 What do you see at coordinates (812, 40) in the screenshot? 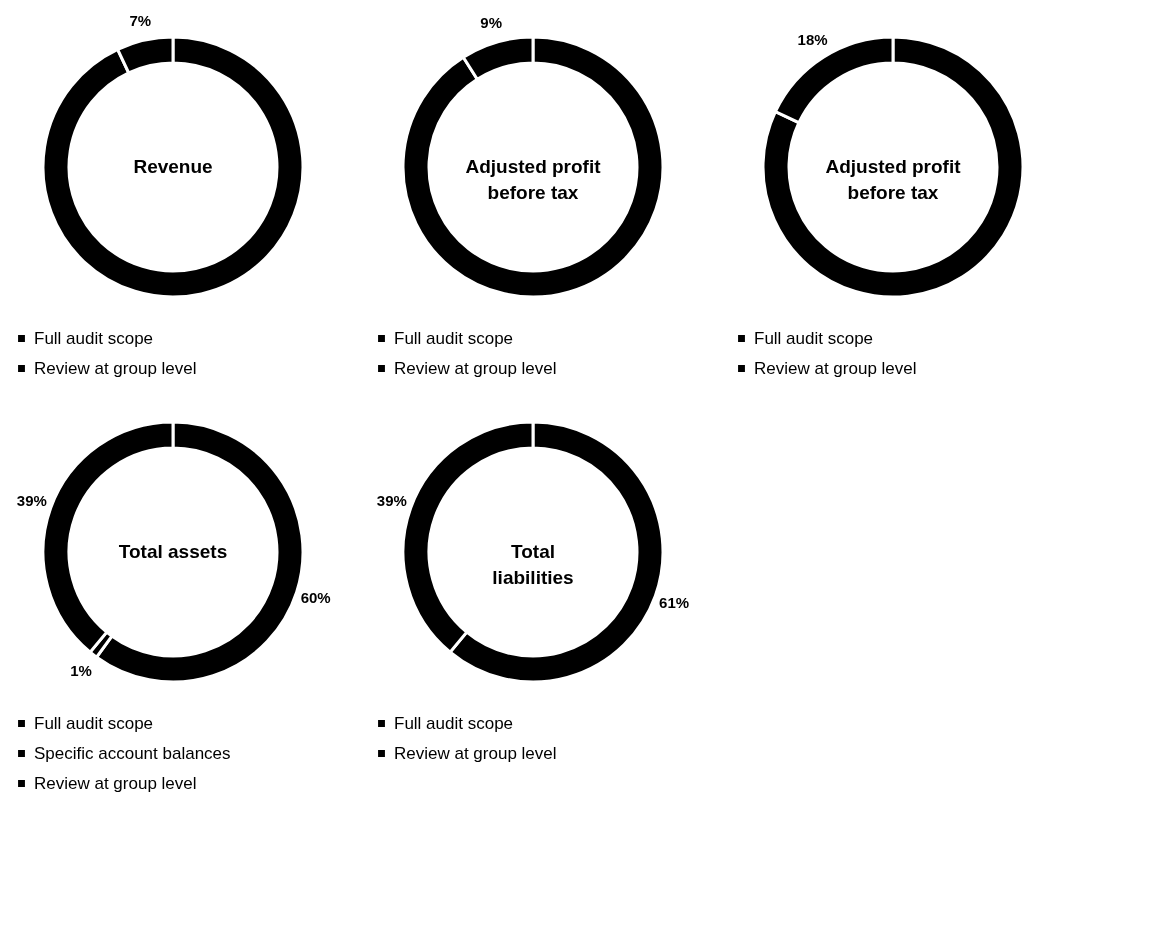
I see `data-label: 18%` at bounding box center [812, 40].